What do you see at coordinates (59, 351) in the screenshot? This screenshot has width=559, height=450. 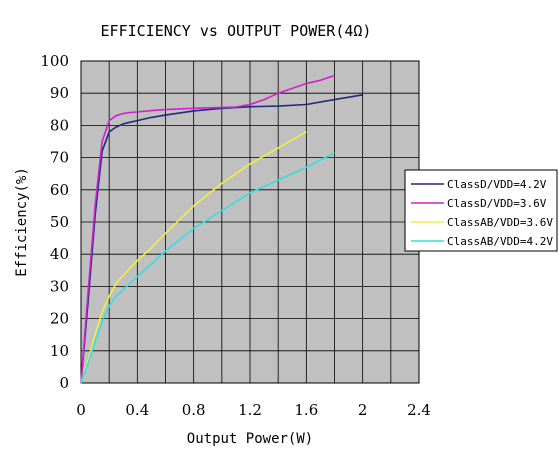 I see `y-tick-label: 10` at bounding box center [59, 351].